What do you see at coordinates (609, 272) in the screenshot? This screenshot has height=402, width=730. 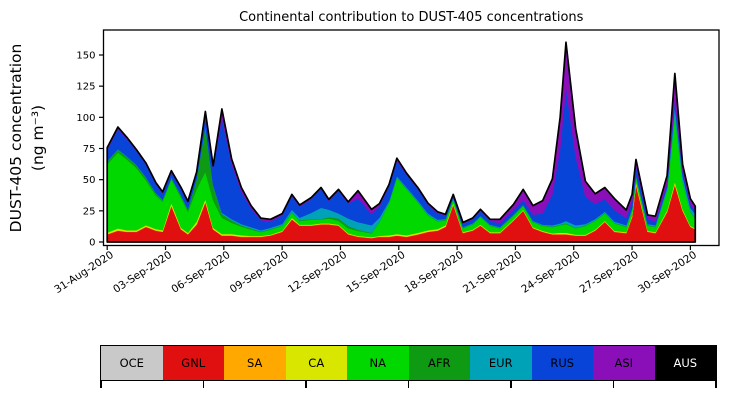 I see `x-tick-label: 27-Sep-2020` at bounding box center [609, 272].